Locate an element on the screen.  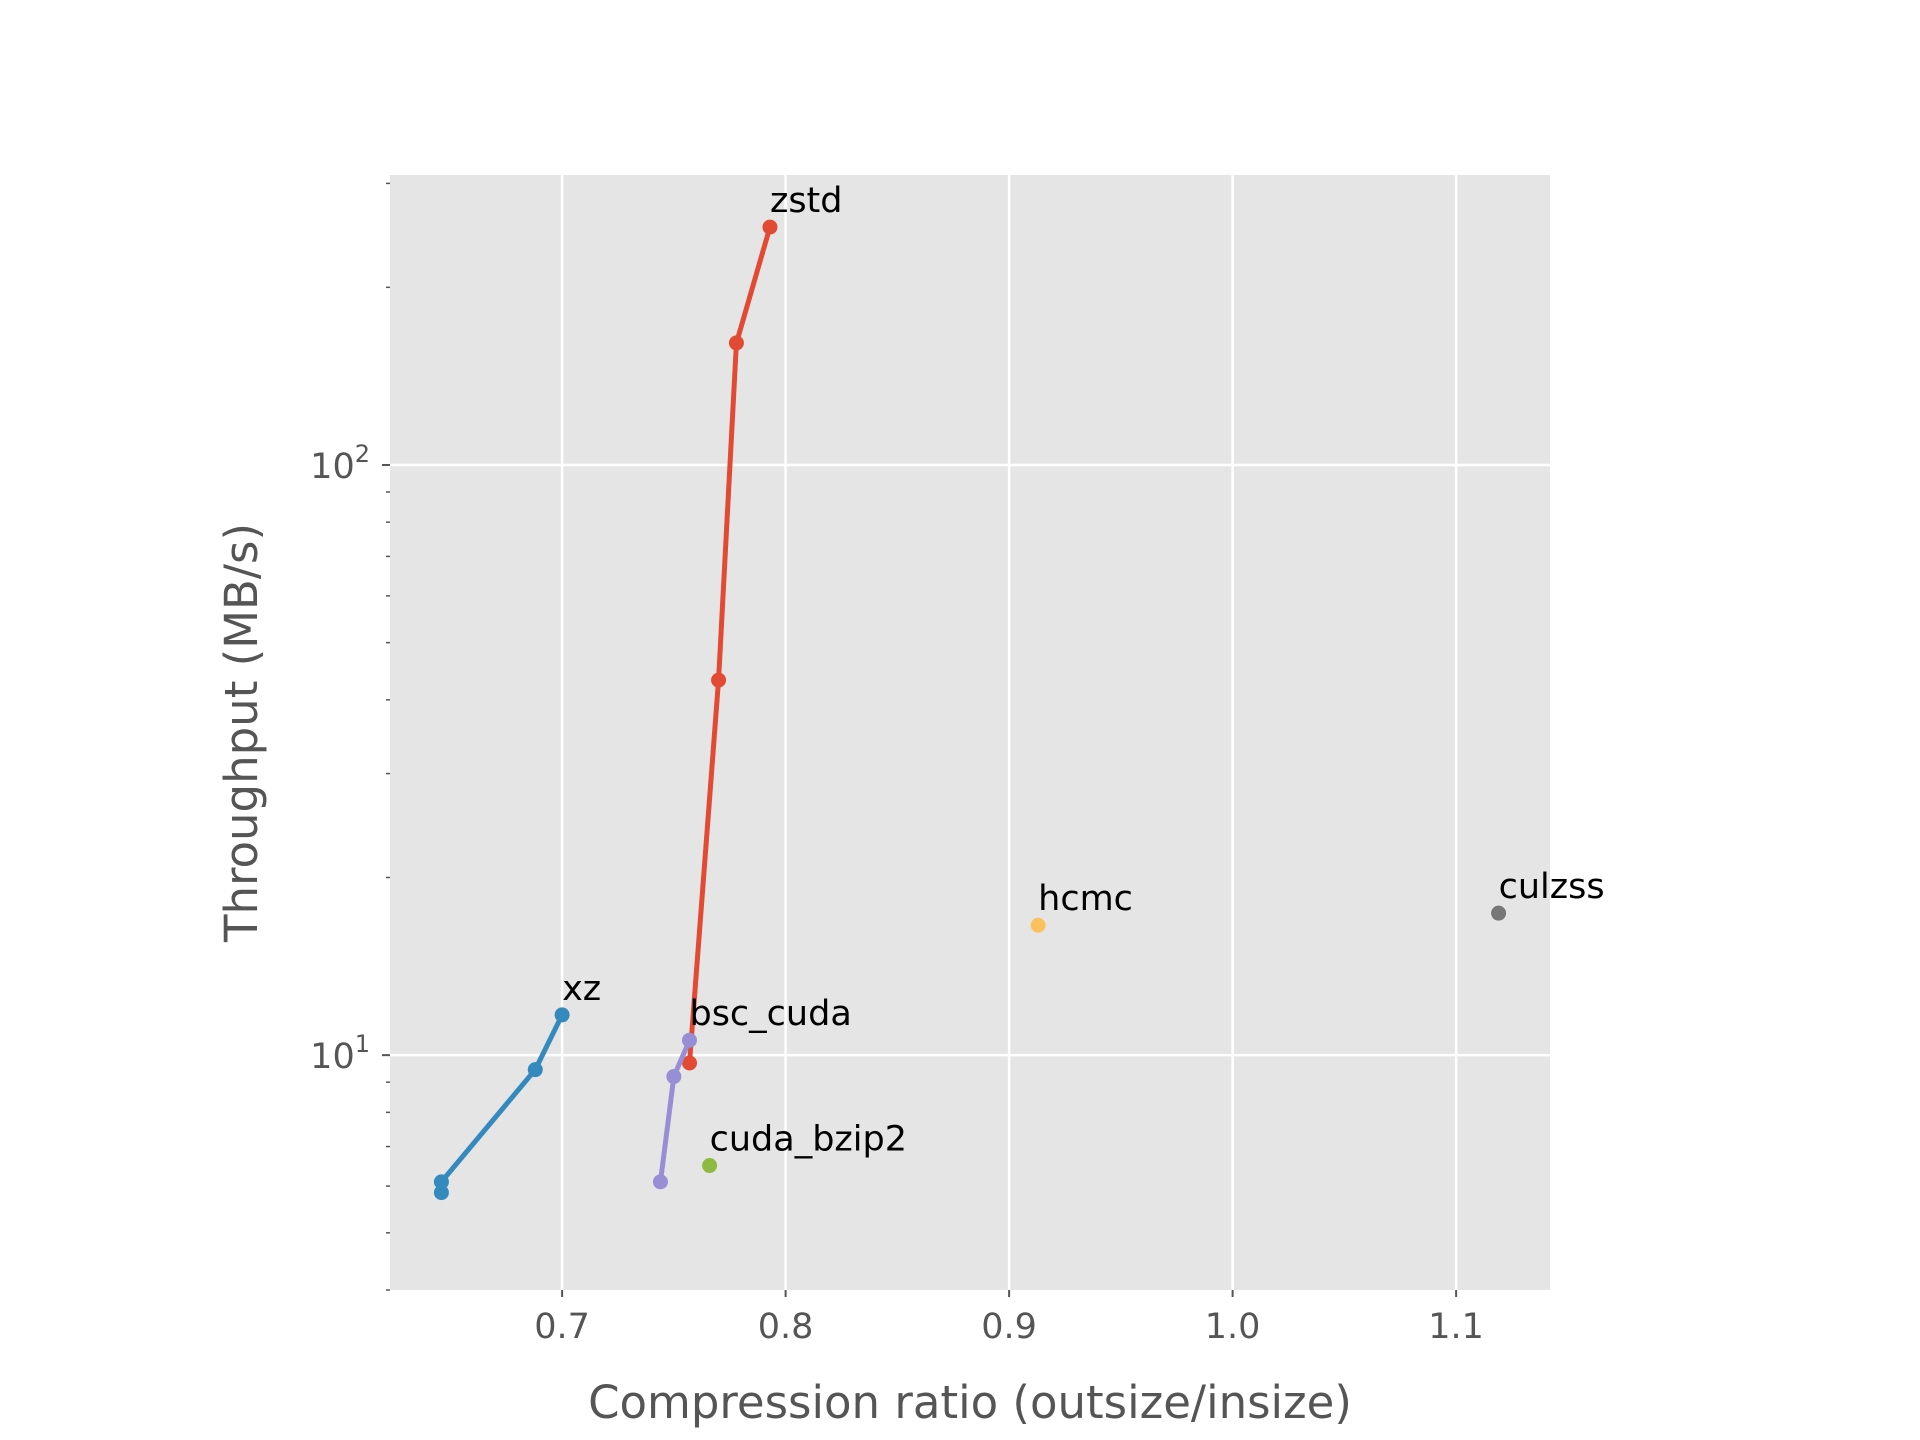
x-axis-title: Compression ratio (outsize/insize) is located at coordinates (970, 1402).